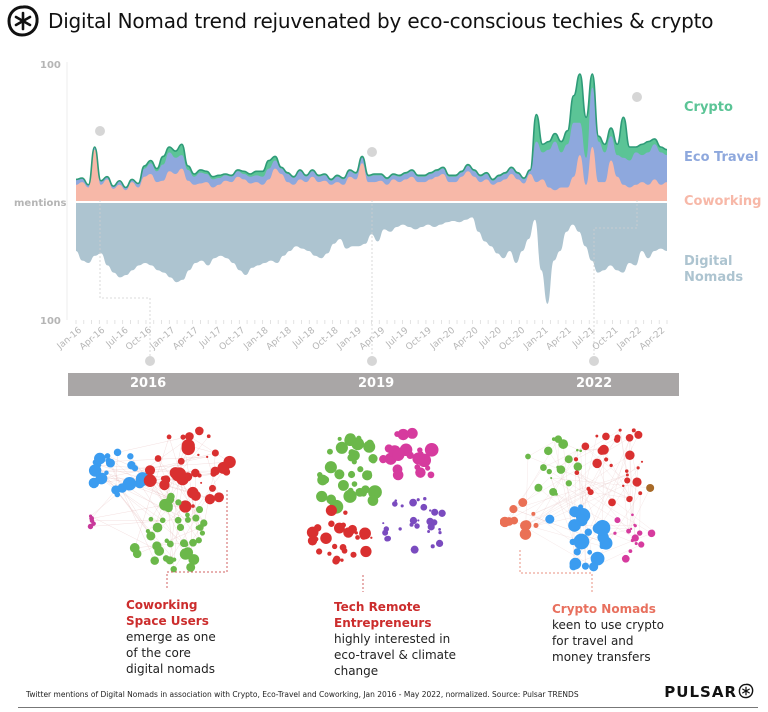 This screenshot has height=712, width=768. What do you see at coordinates (379, 541) in the screenshot?
I see `annotation-connectors` at bounding box center [379, 541].